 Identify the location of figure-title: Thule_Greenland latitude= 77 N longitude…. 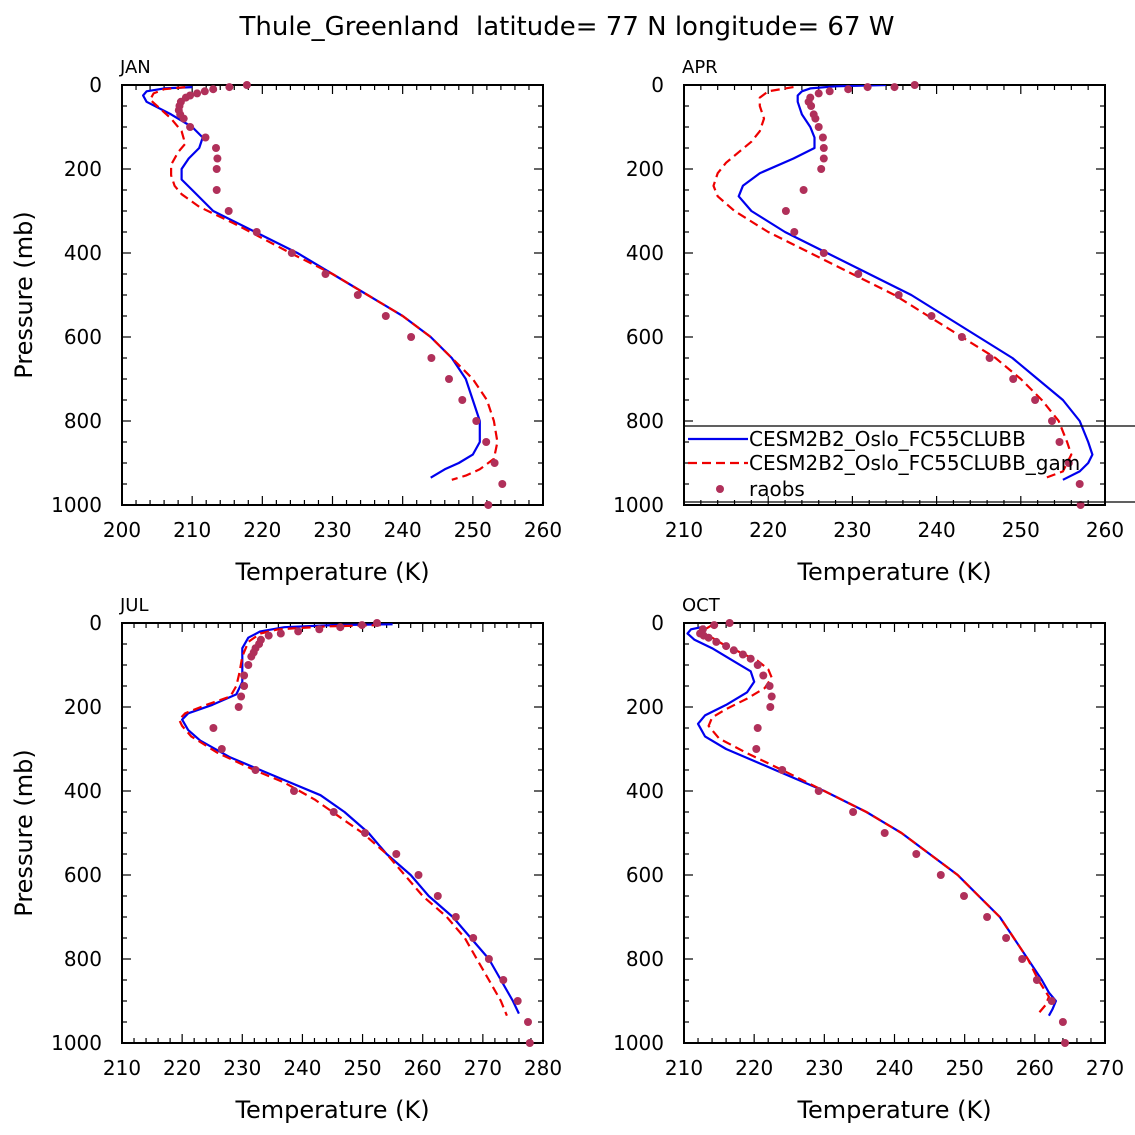
(567, 27).